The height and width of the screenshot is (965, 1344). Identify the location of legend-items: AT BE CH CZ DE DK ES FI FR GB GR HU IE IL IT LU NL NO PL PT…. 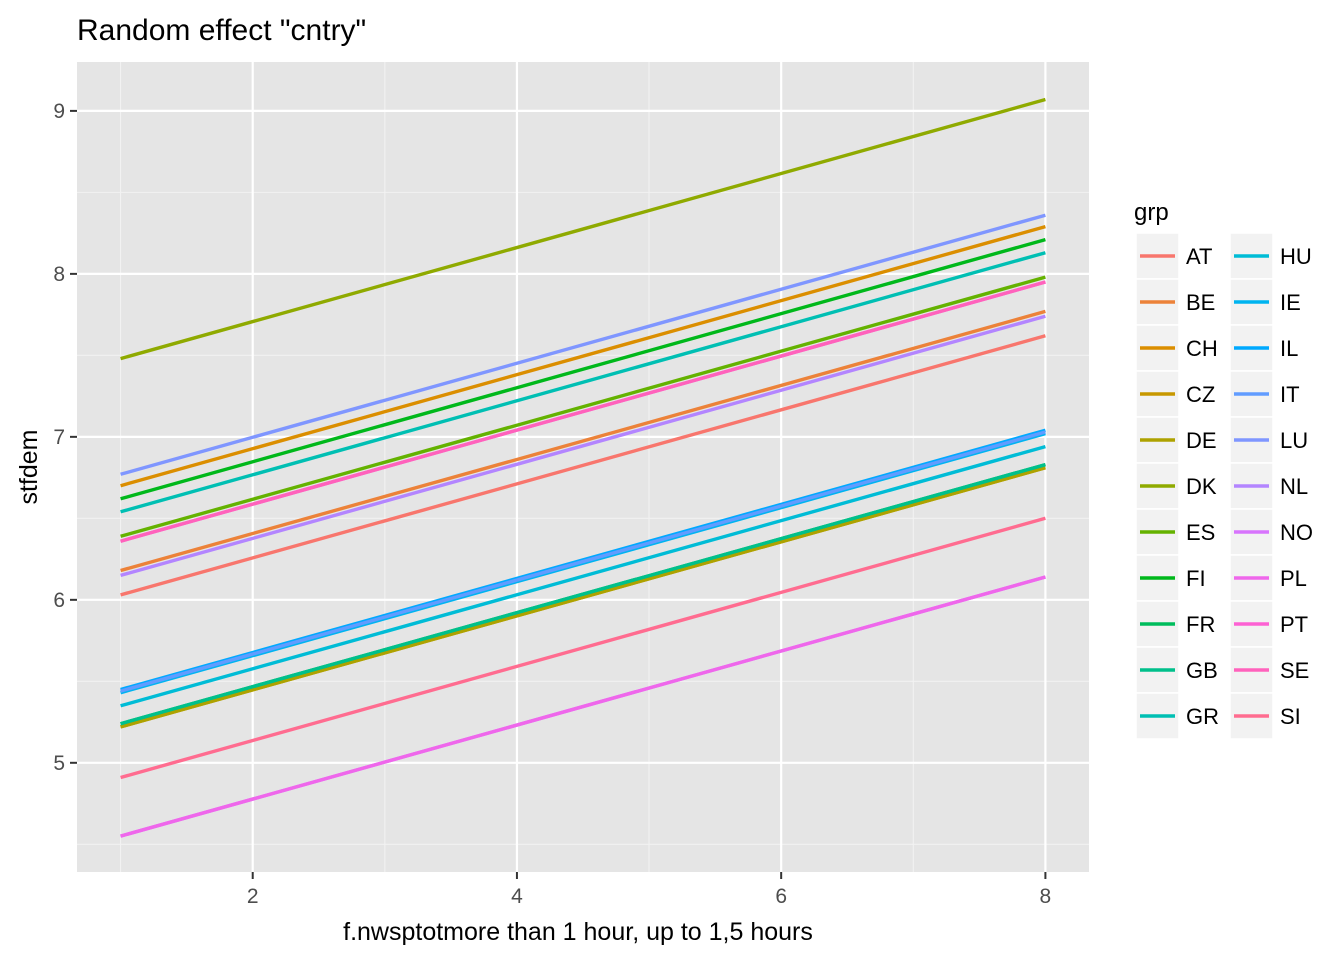
(1224, 486).